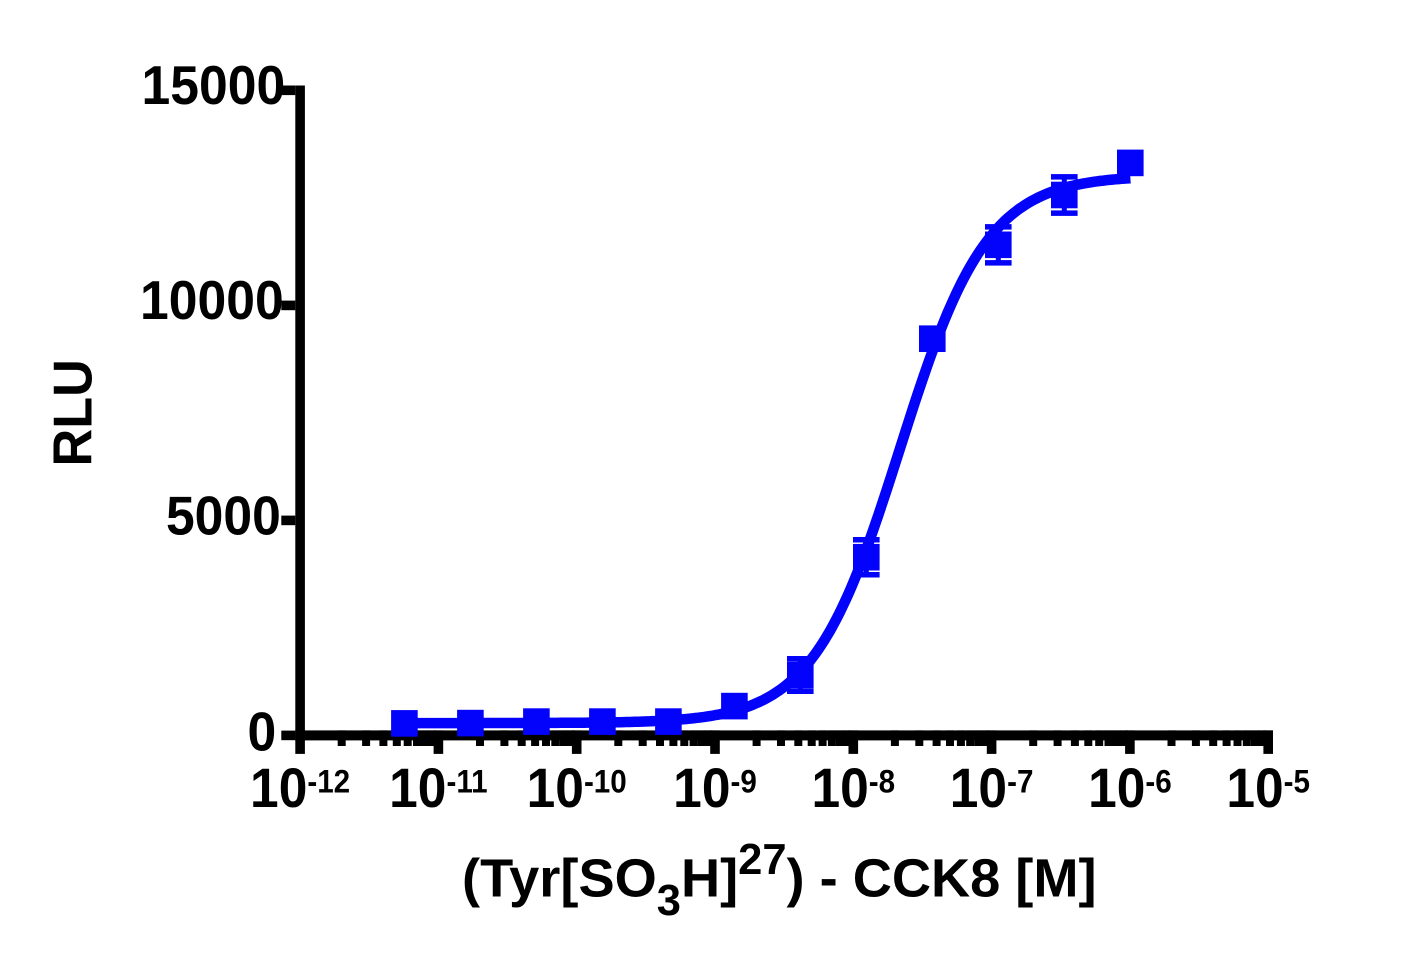 The image size is (1416, 970). I want to click on svg-text: 5000, so click(223, 516).